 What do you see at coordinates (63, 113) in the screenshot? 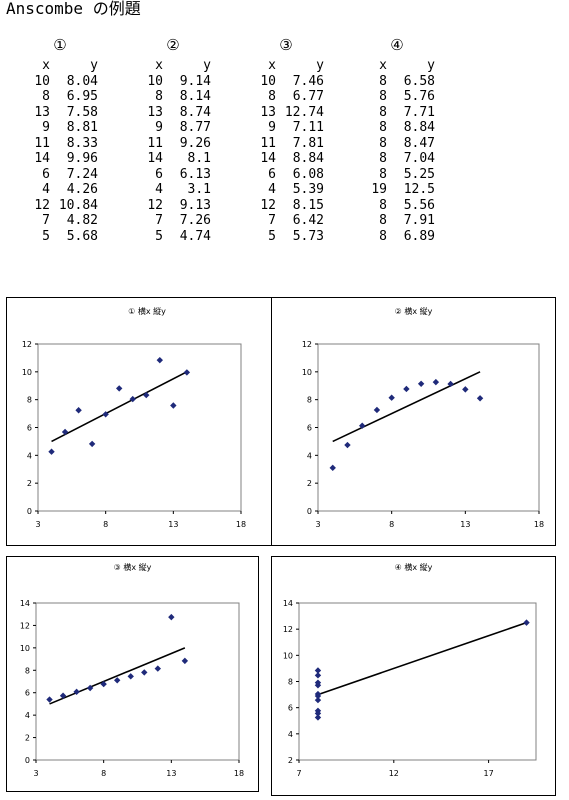
I see `table-row: 13 7.58` at bounding box center [63, 113].